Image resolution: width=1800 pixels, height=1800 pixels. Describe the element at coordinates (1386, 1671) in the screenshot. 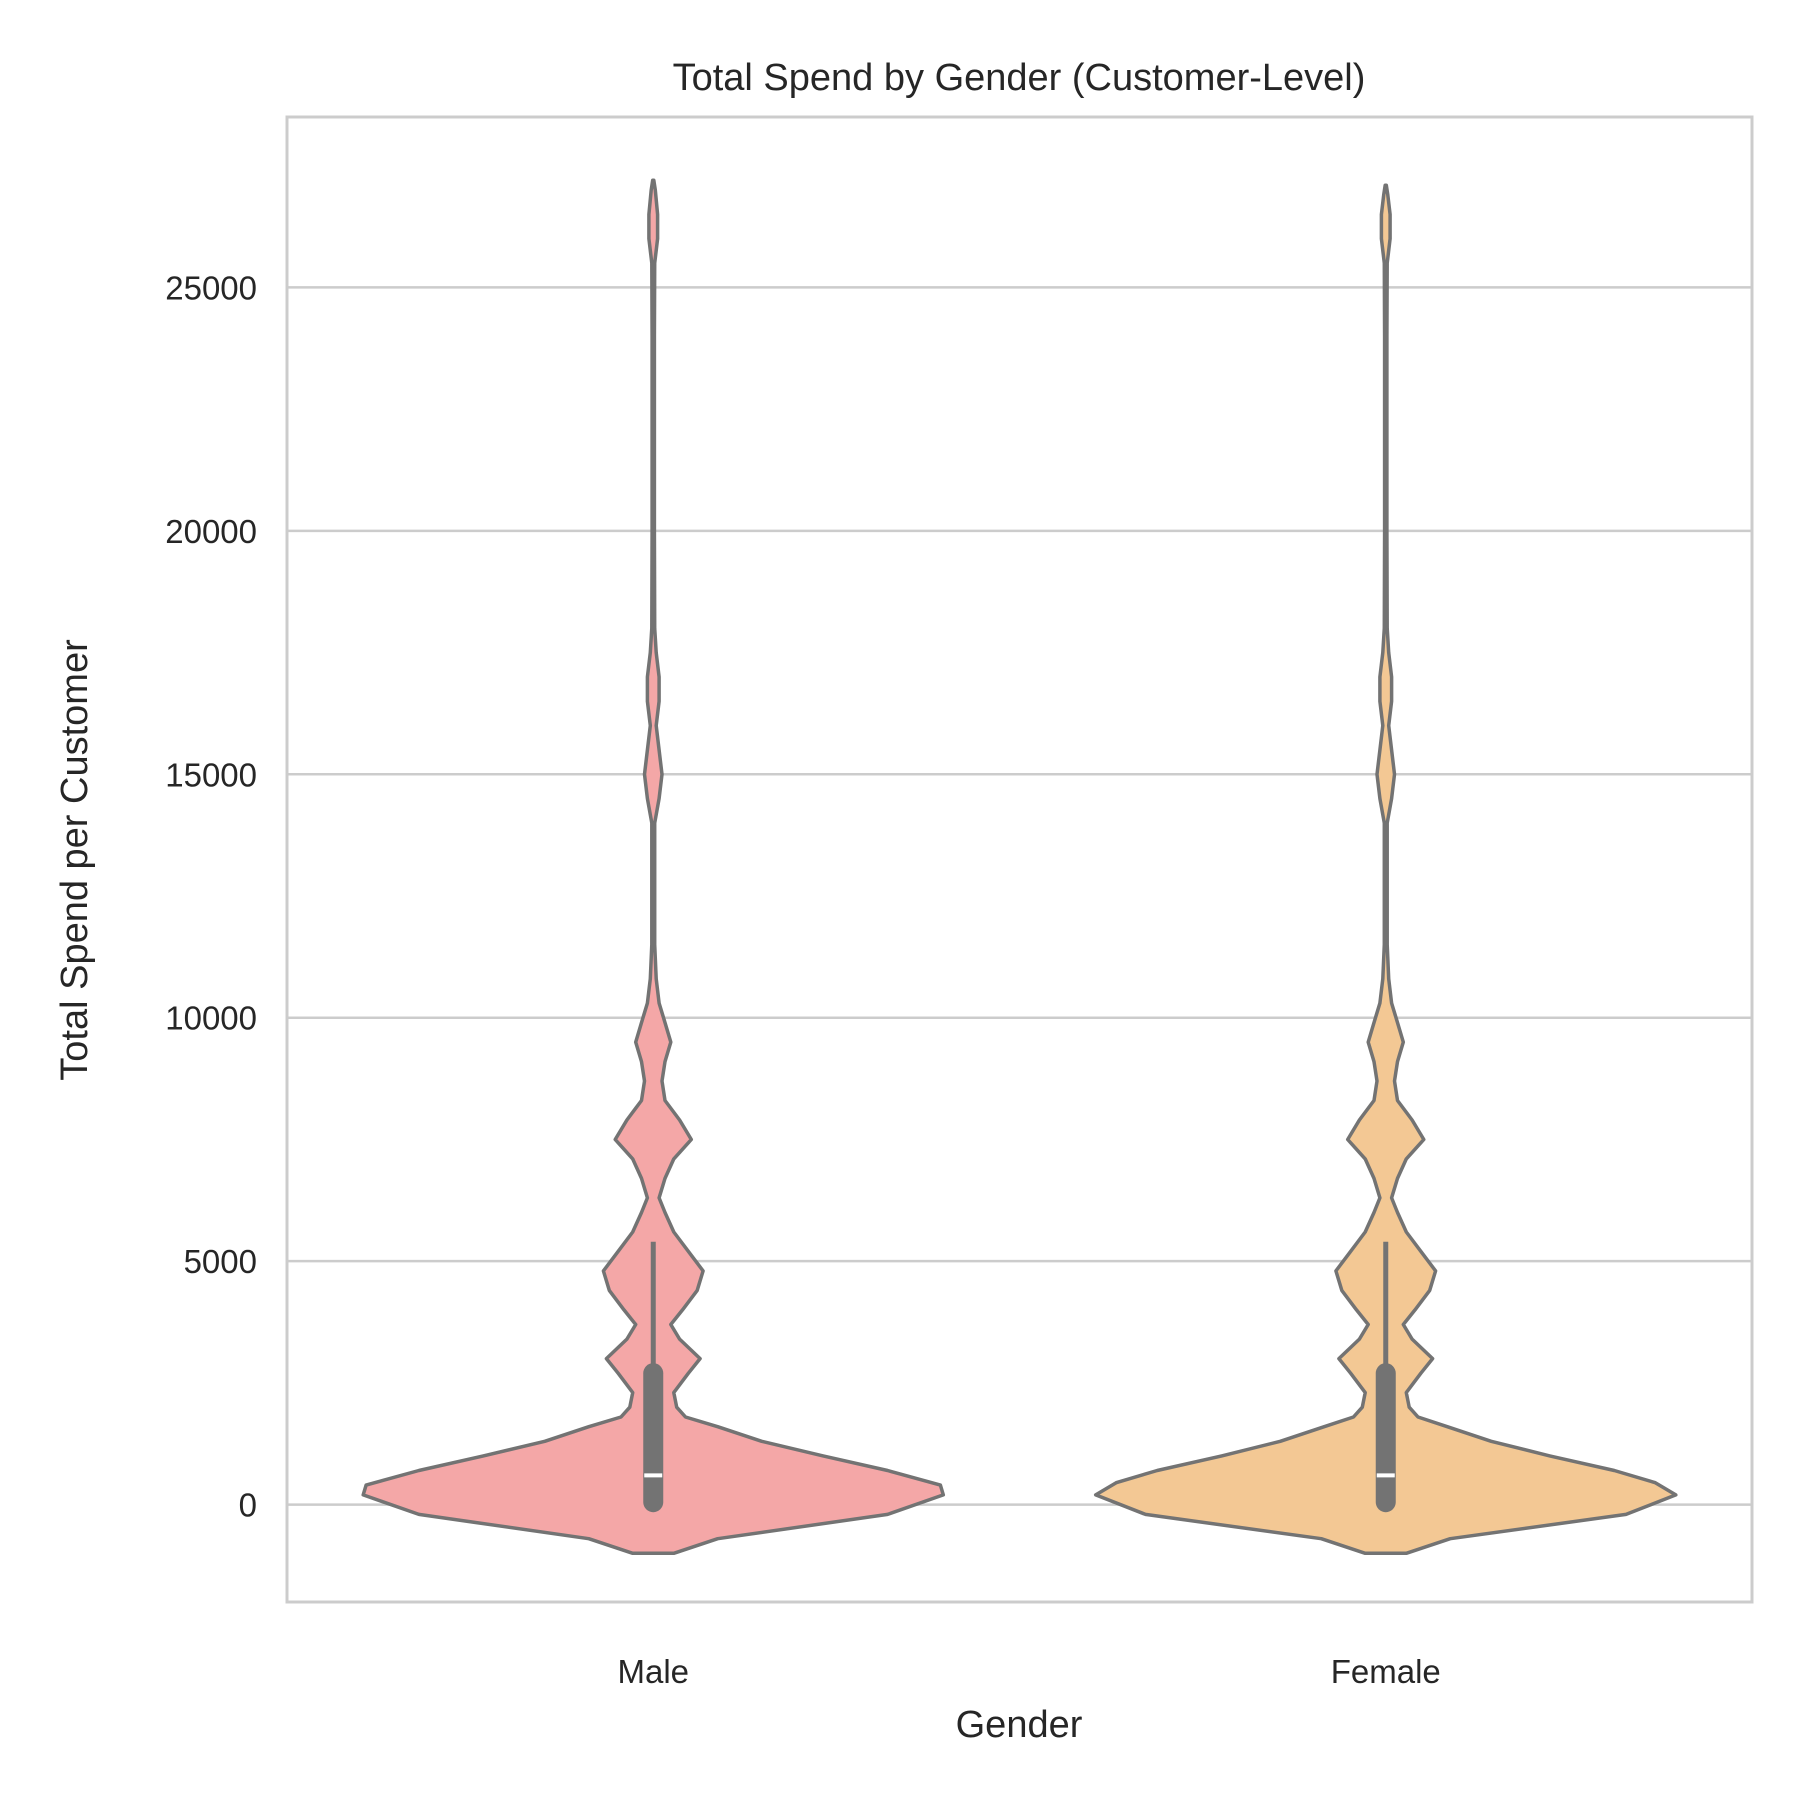

I see `x-tick-label-female: Female` at that location.